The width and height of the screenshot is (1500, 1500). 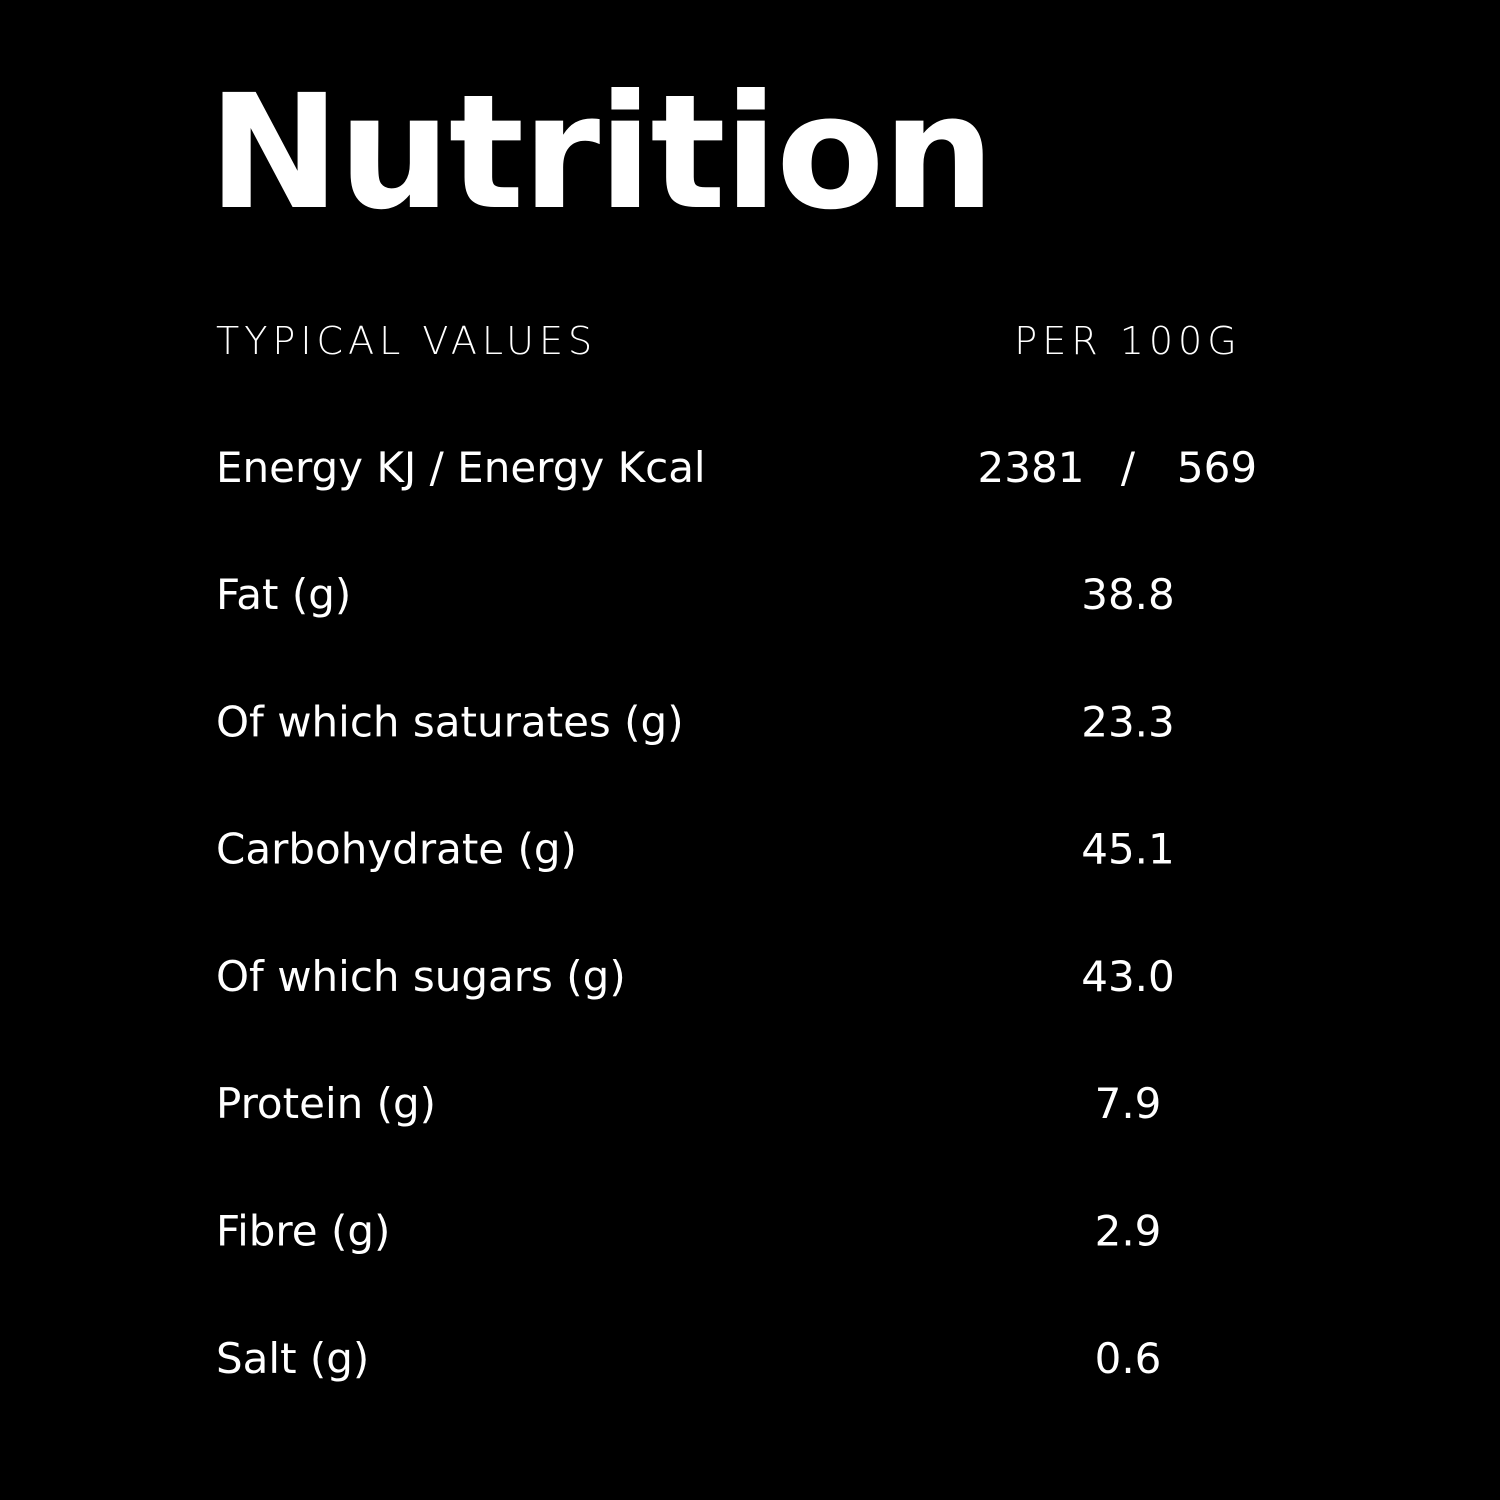 I want to click on row-label: Of which saturates (g), so click(x=450, y=721).